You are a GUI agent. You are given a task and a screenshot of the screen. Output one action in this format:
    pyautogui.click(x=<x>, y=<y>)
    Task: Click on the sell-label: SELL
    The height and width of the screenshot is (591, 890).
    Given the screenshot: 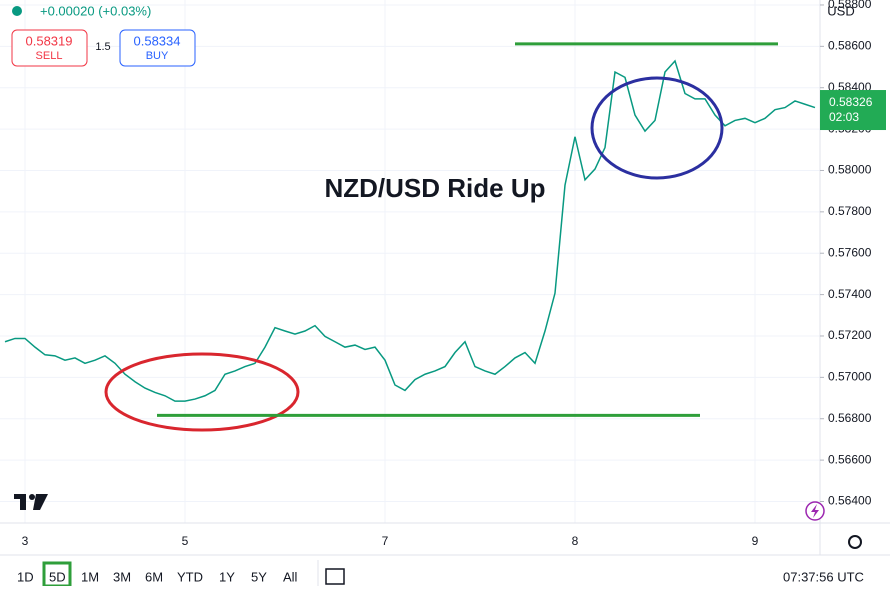 What is the action you would take?
    pyautogui.click(x=49, y=56)
    